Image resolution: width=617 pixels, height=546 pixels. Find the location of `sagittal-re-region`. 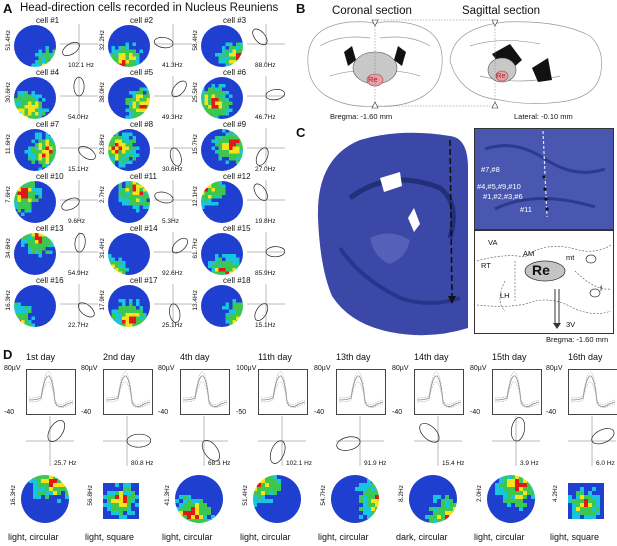

sagittal-re-region is located at coordinates (502, 76).